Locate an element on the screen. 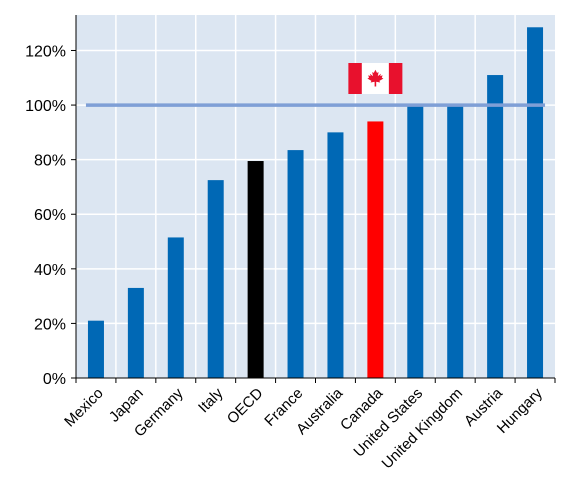  bar-japan is located at coordinates (135, 332).